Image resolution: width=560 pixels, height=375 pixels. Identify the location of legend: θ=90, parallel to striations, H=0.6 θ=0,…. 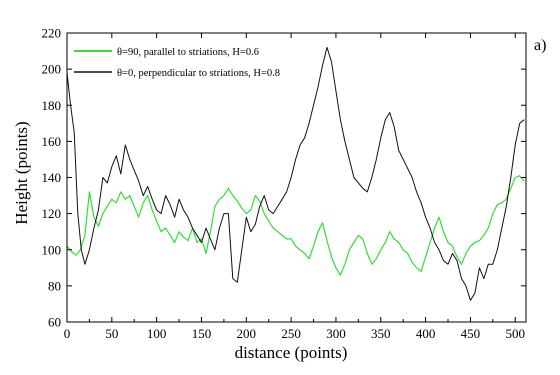
(177, 63).